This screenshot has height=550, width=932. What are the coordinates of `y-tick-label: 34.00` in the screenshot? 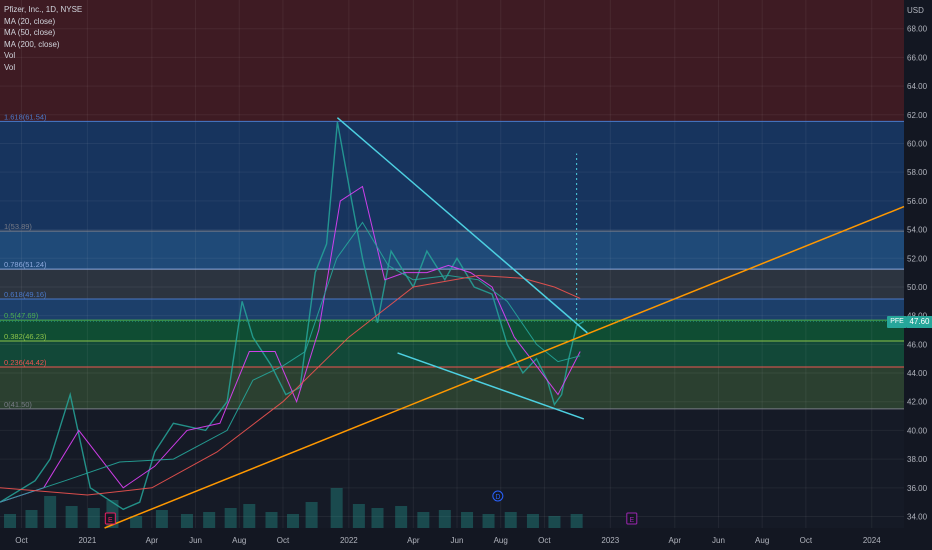 It's located at (917, 517).